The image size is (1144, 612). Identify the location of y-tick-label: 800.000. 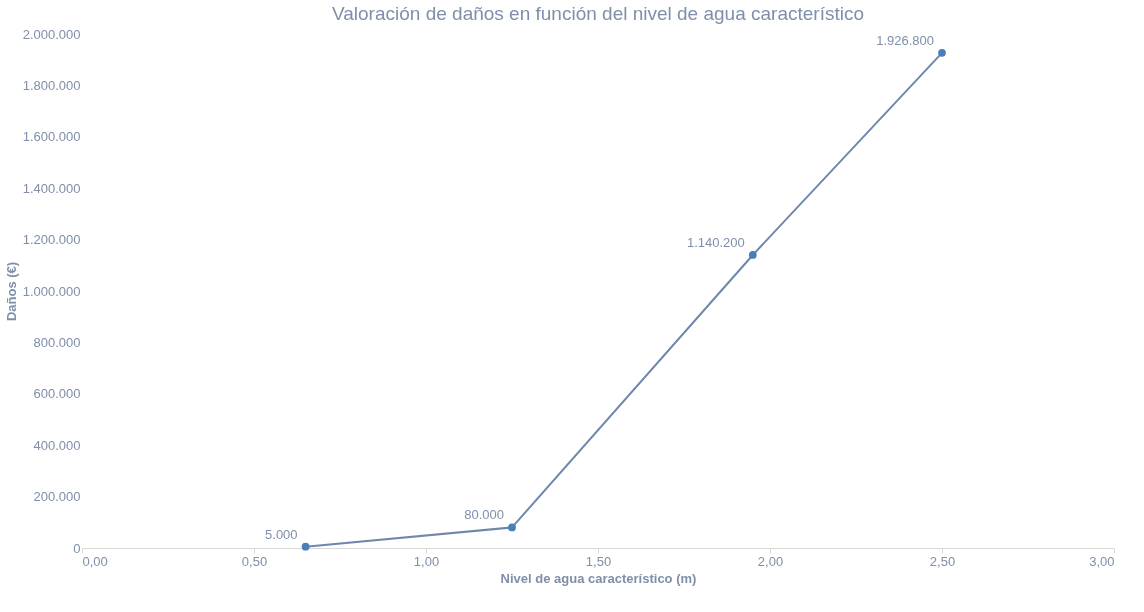
(57, 342).